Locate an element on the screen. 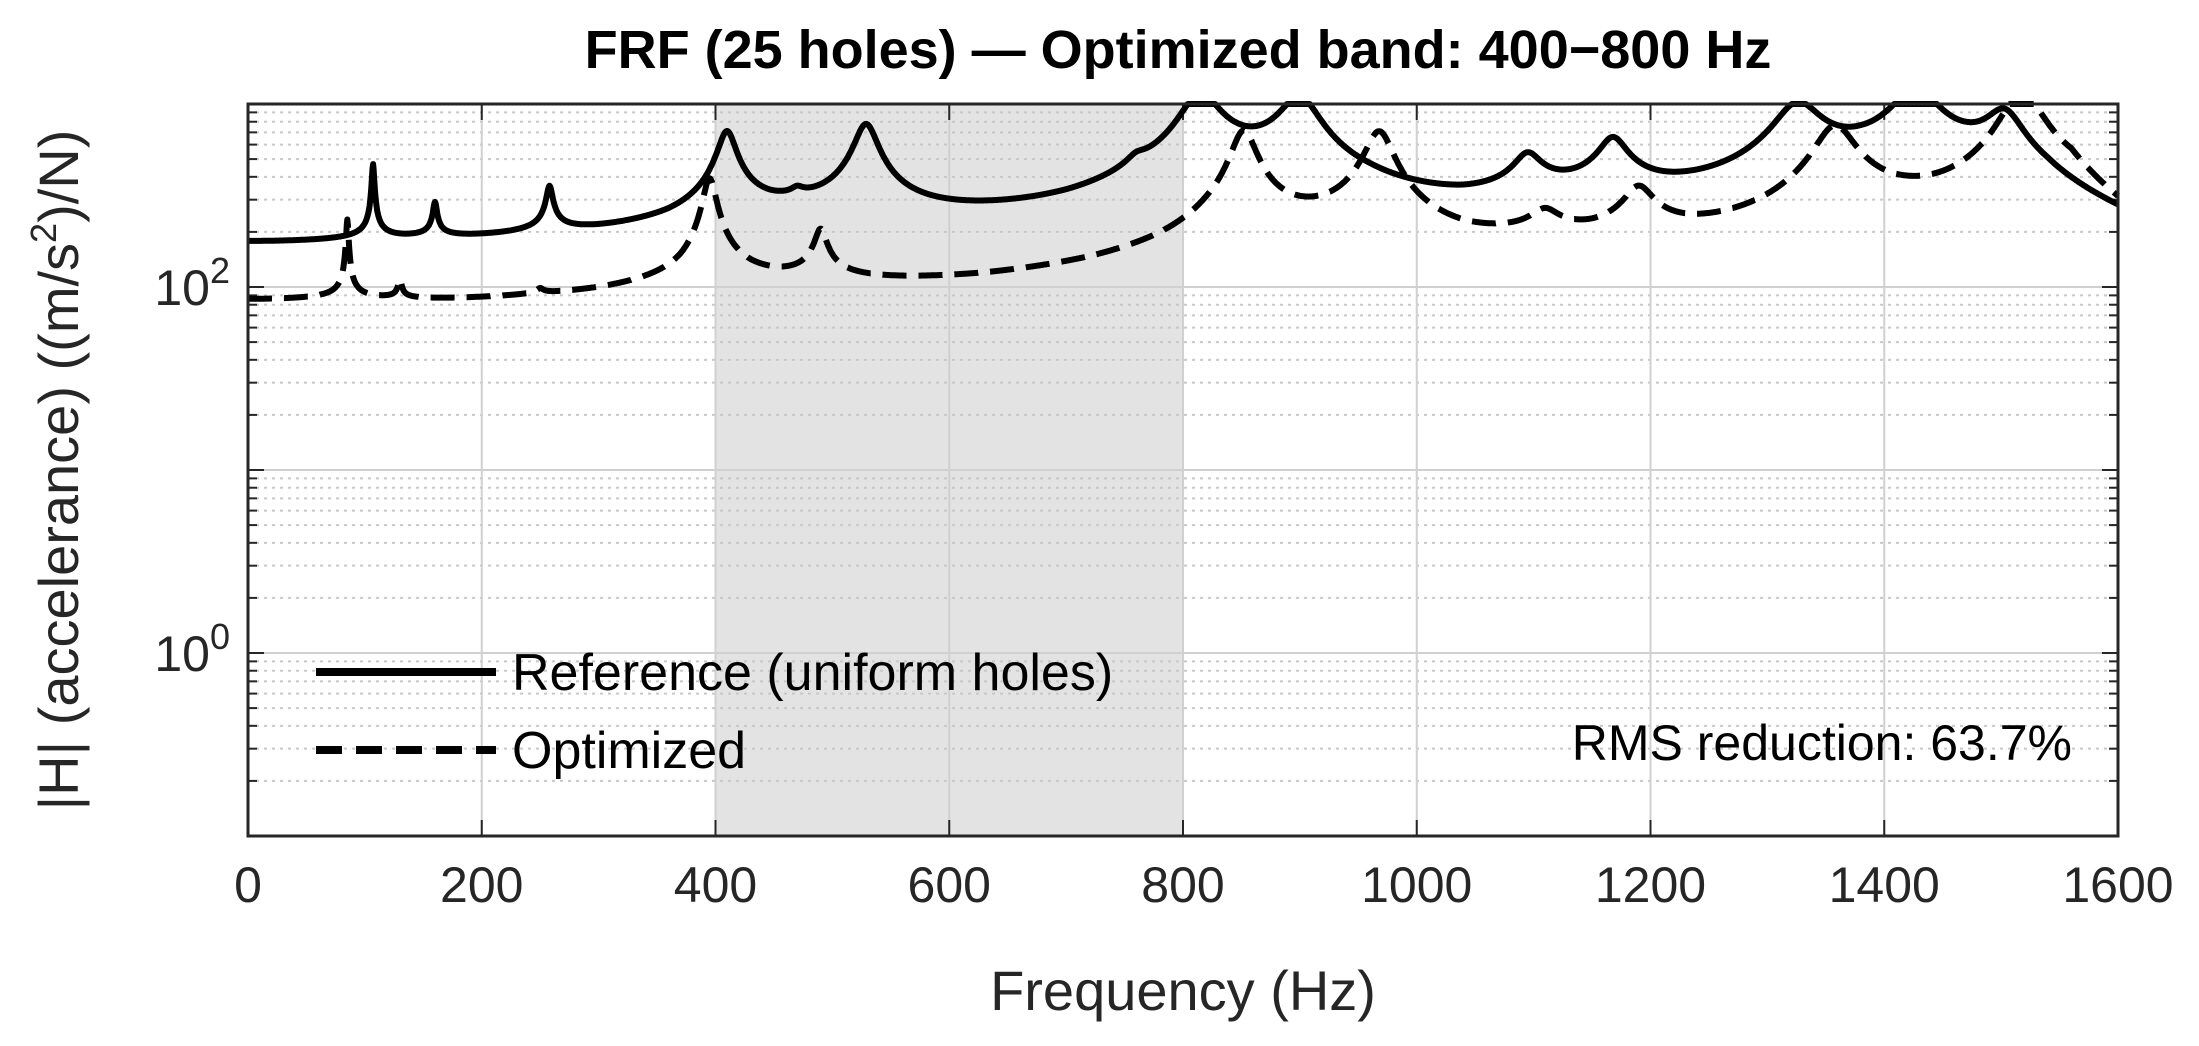 The width and height of the screenshot is (2199, 1046). x-tick-label: 1400 is located at coordinates (1884, 885).